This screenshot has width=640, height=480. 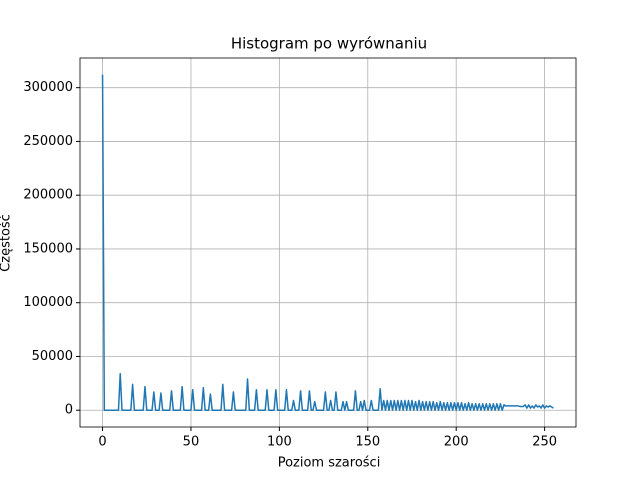 I want to click on x-tick-label: 250, so click(x=544, y=442).